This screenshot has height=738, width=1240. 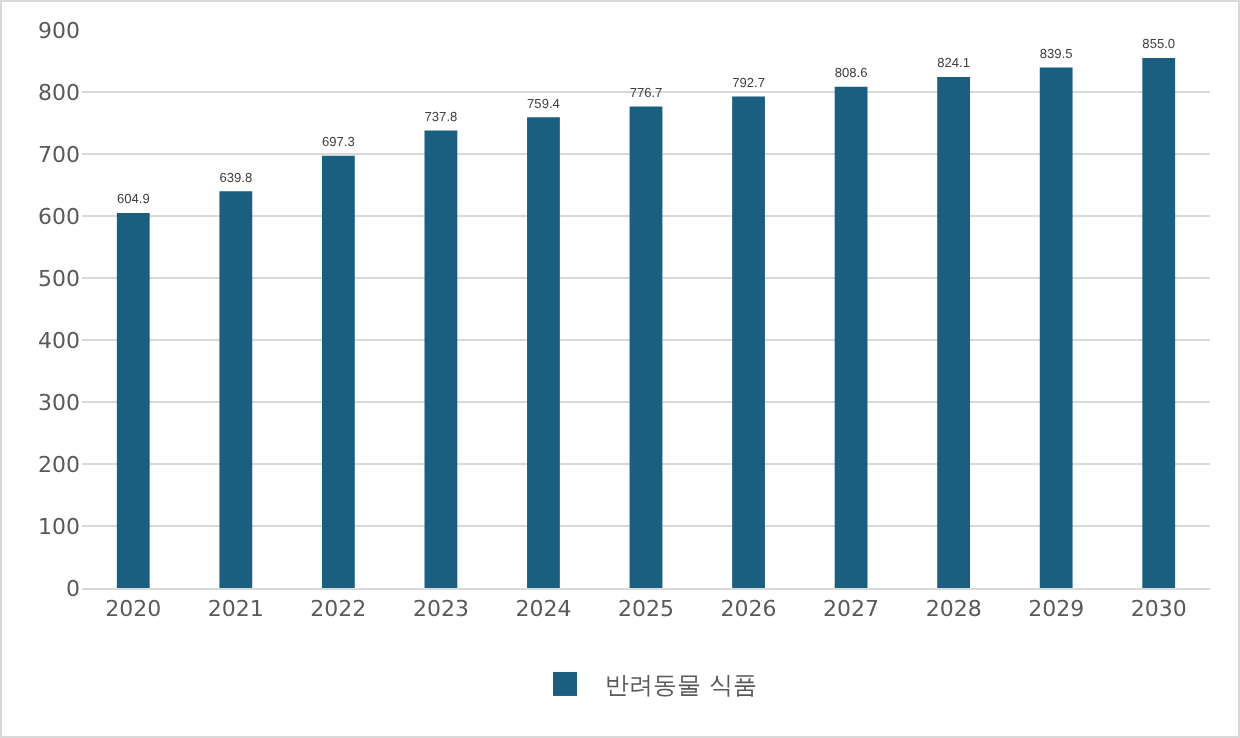 What do you see at coordinates (59, 278) in the screenshot?
I see `y-tick-label: 500` at bounding box center [59, 278].